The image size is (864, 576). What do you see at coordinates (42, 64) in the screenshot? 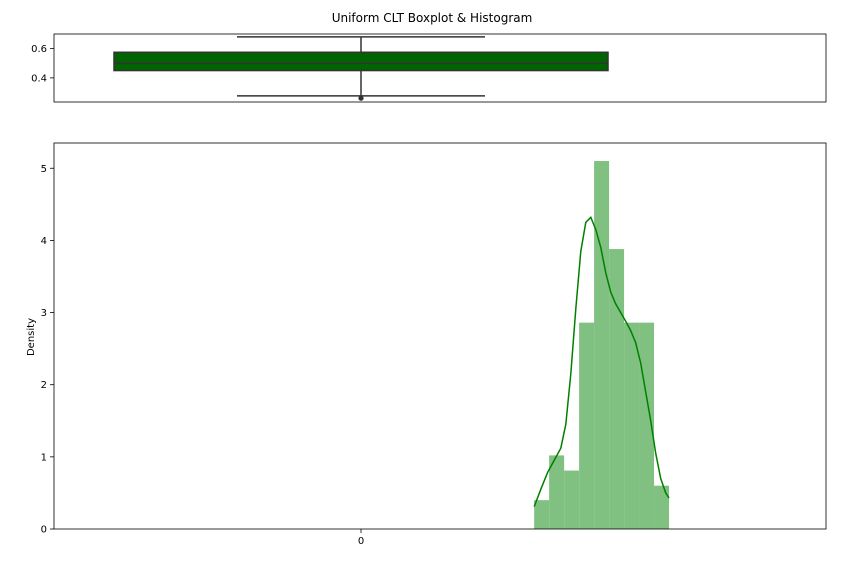
I see `boxplot-y-axis: 0.4 0.6` at bounding box center [42, 64].